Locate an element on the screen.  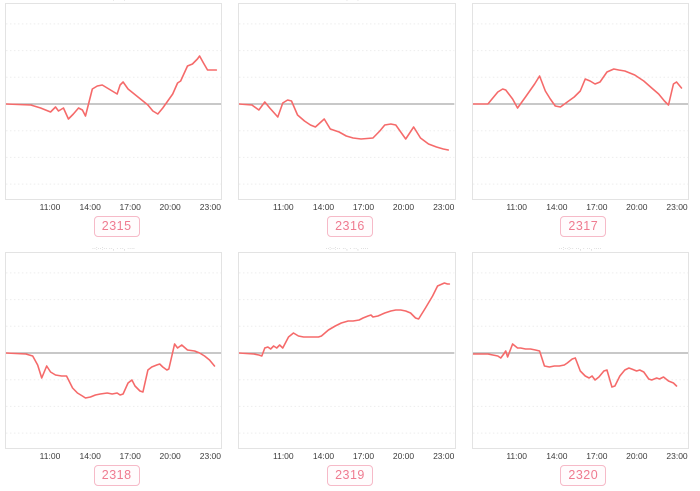
badge-row: 2319 is located at coordinates (349, 475).